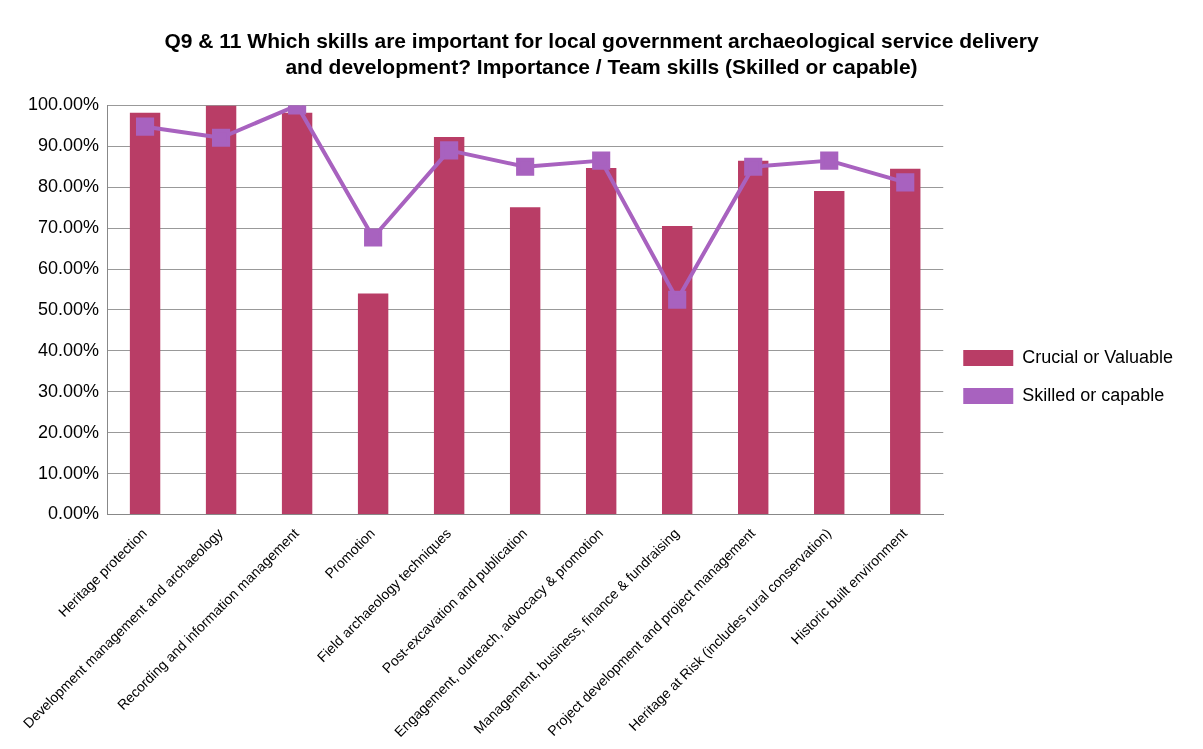 Image resolution: width=1203 pixels, height=749 pixels. What do you see at coordinates (69, 308) in the screenshot?
I see `y-tick-label: 50.00%` at bounding box center [69, 308].